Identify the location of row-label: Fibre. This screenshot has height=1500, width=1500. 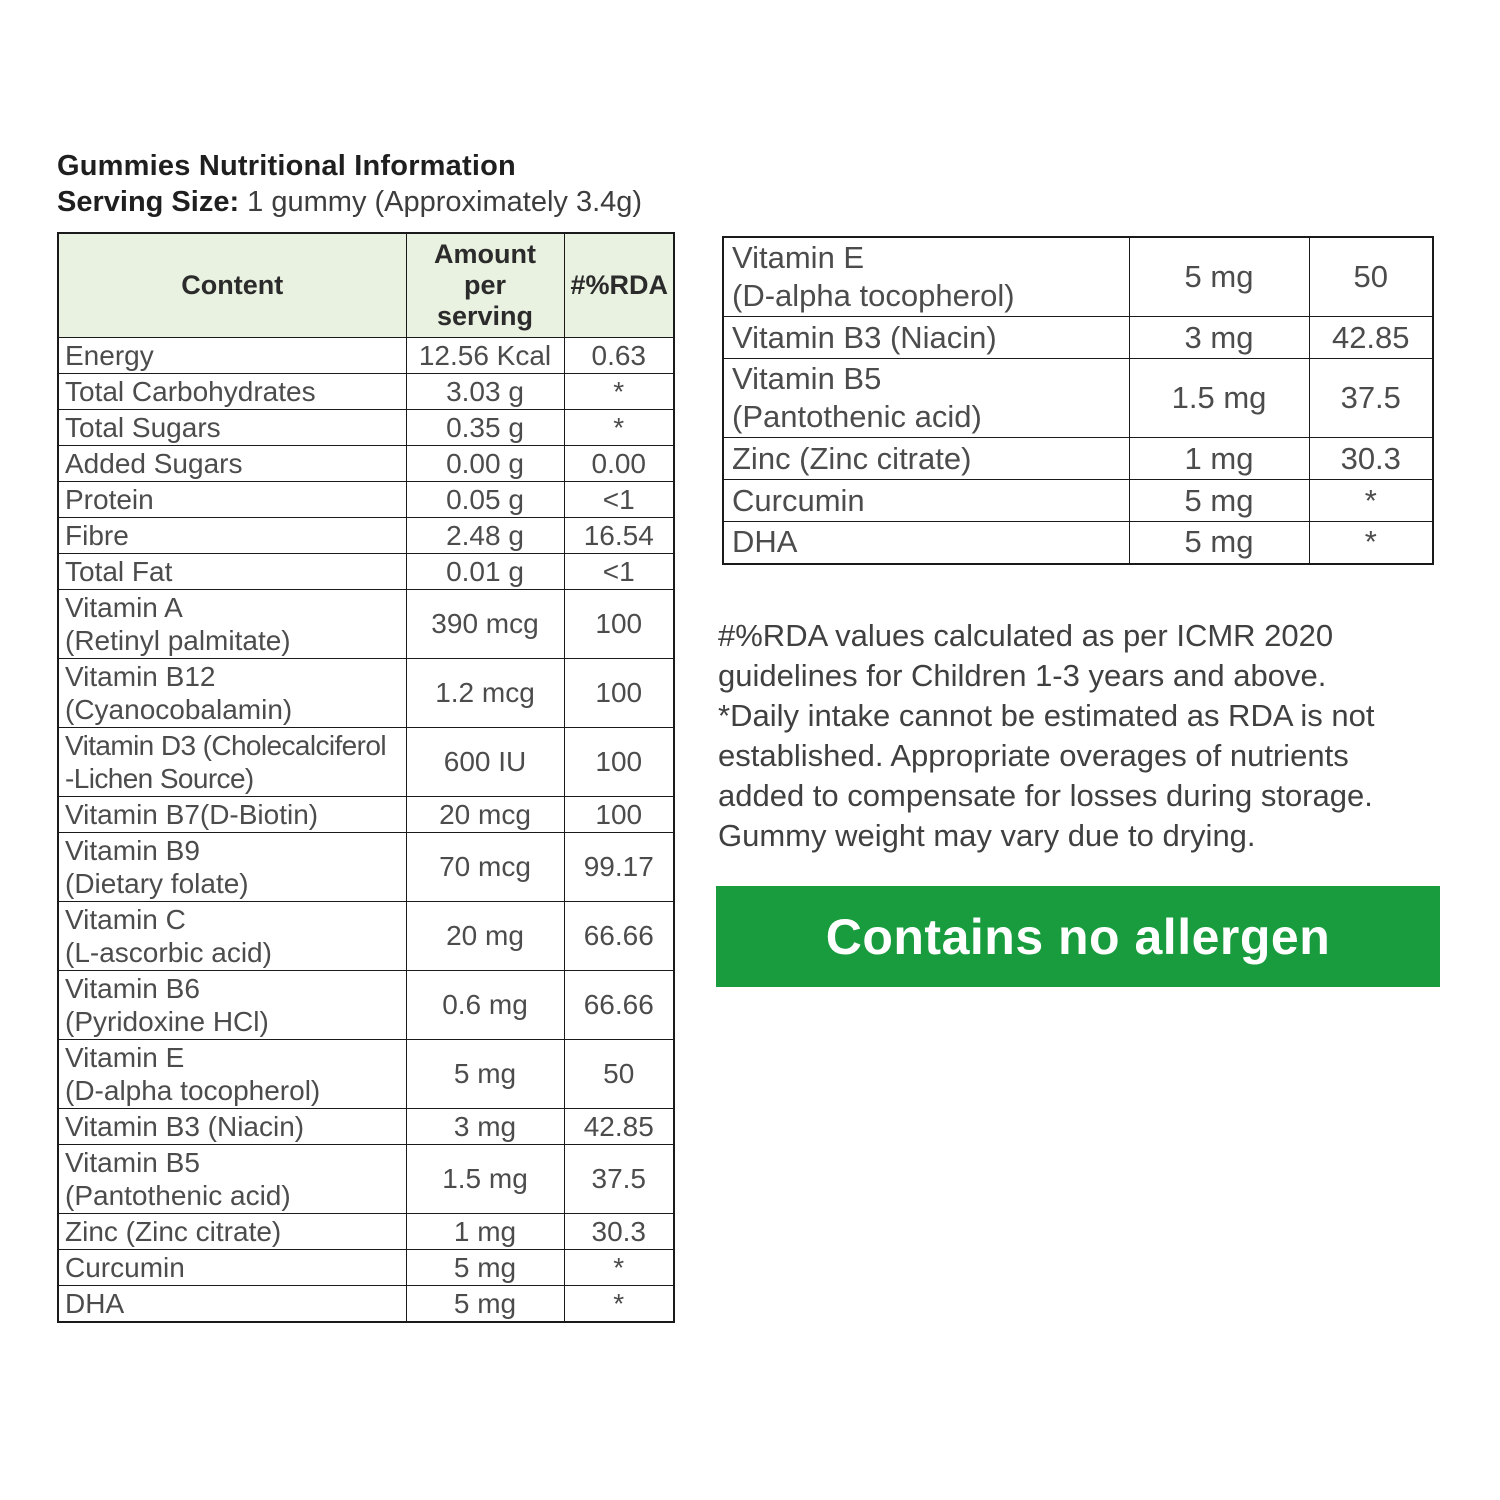
(232, 535).